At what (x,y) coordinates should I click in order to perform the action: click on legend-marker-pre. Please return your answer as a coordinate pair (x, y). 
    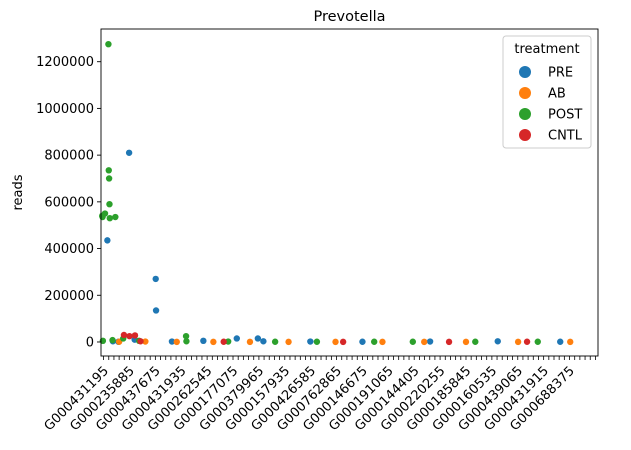
    Looking at the image, I should click on (525, 72).